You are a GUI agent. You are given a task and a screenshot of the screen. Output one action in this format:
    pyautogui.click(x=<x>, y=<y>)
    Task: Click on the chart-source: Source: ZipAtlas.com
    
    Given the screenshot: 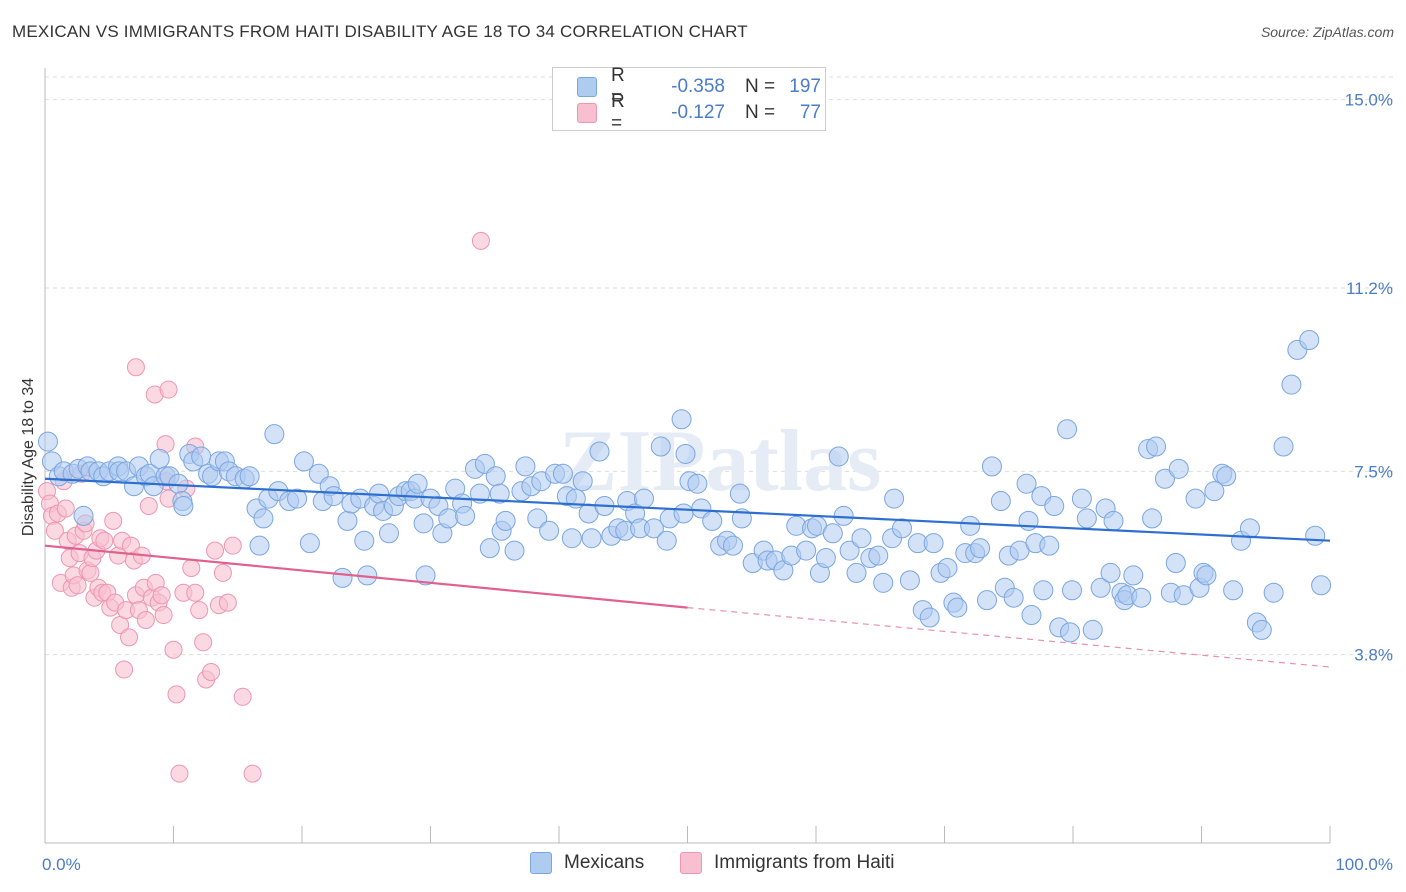 What is the action you would take?
    pyautogui.click(x=1327, y=32)
    